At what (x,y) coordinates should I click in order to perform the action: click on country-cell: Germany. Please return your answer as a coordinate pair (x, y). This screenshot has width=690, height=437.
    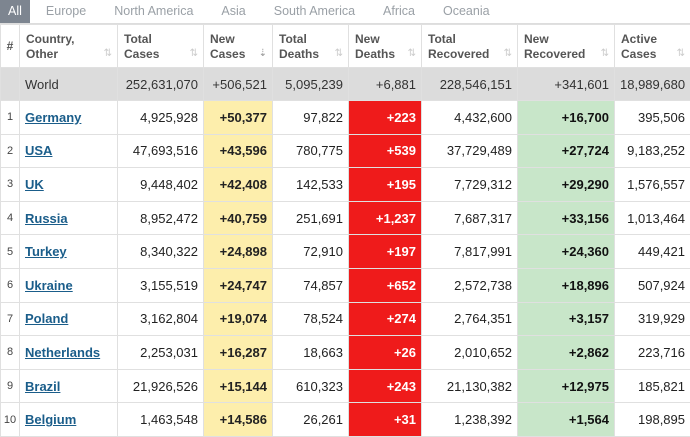
    Looking at the image, I should click on (69, 118).